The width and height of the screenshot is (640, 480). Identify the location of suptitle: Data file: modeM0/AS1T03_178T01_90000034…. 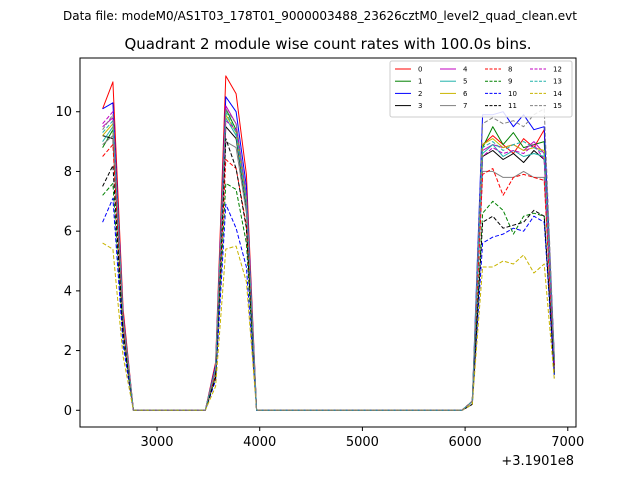
(320, 16).